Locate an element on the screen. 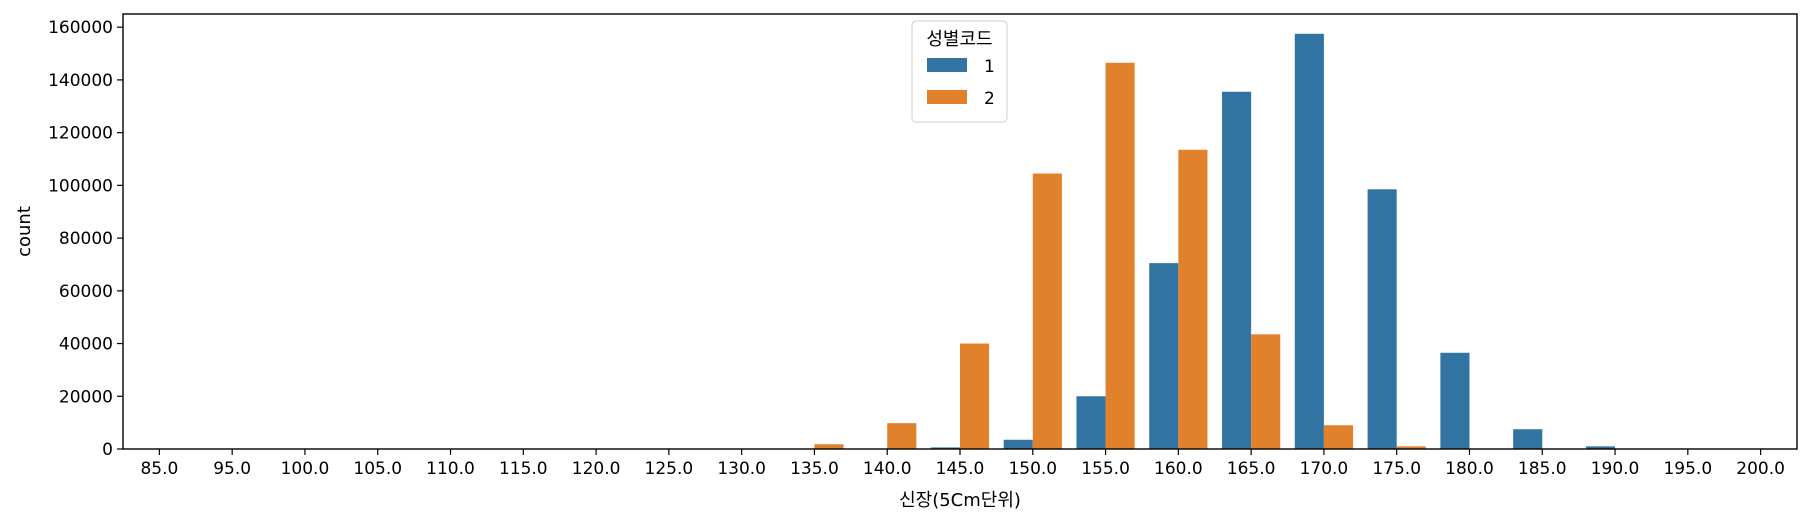  x-tick-label: 125.0 is located at coordinates (669, 469).